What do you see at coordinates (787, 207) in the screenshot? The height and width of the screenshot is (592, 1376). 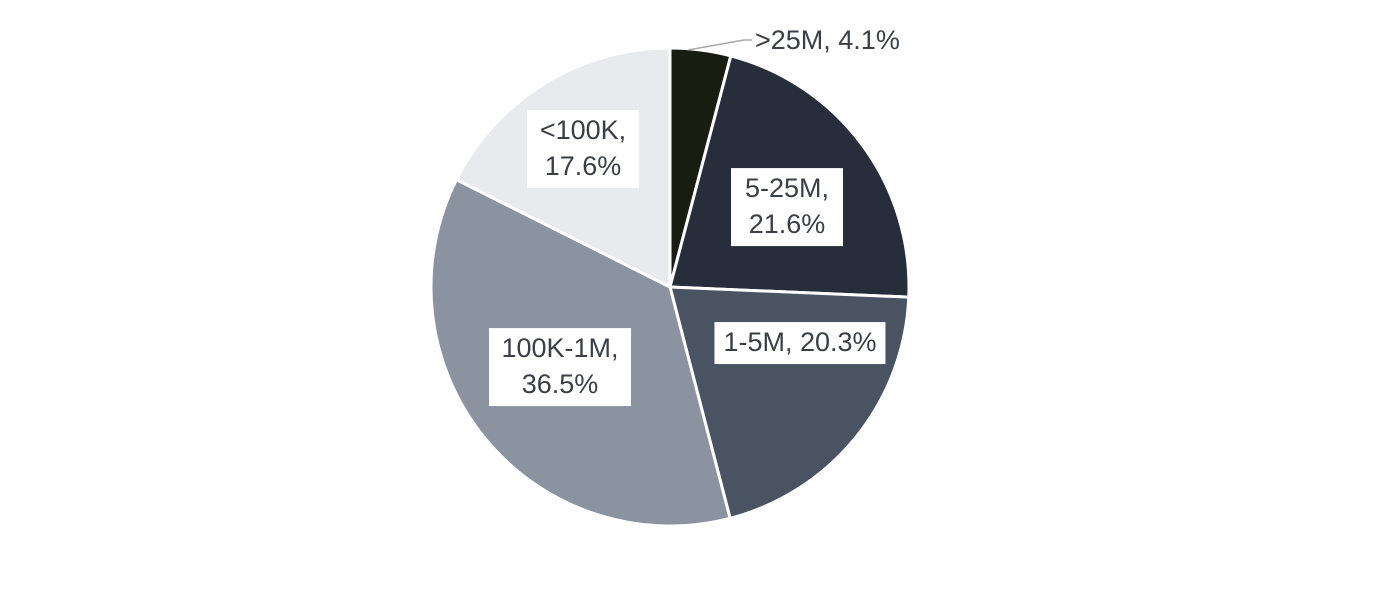 I see `pie-label-5-25m: 5-25M, 21.6%` at bounding box center [787, 207].